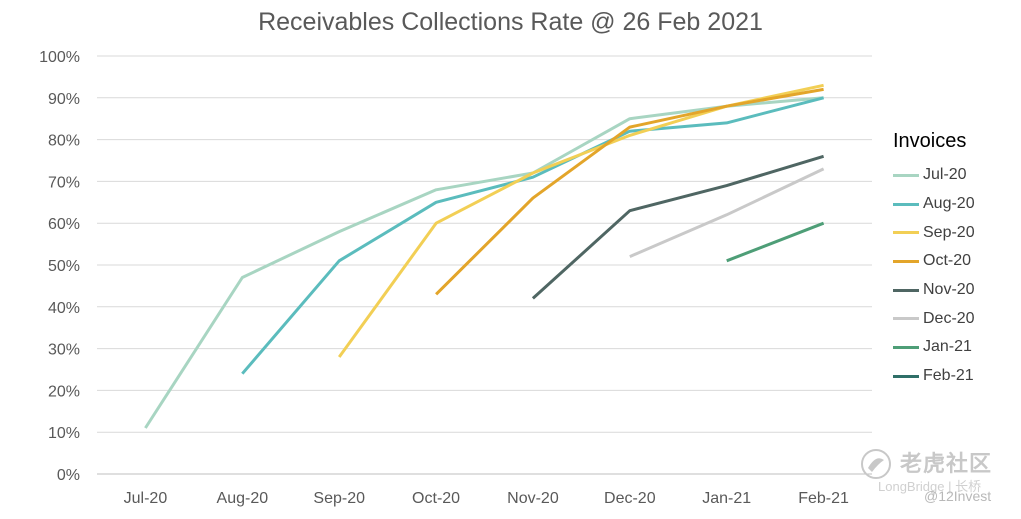 This screenshot has height=519, width=1021. I want to click on watermark-brand: LongBridge | 长桥, so click(930, 486).